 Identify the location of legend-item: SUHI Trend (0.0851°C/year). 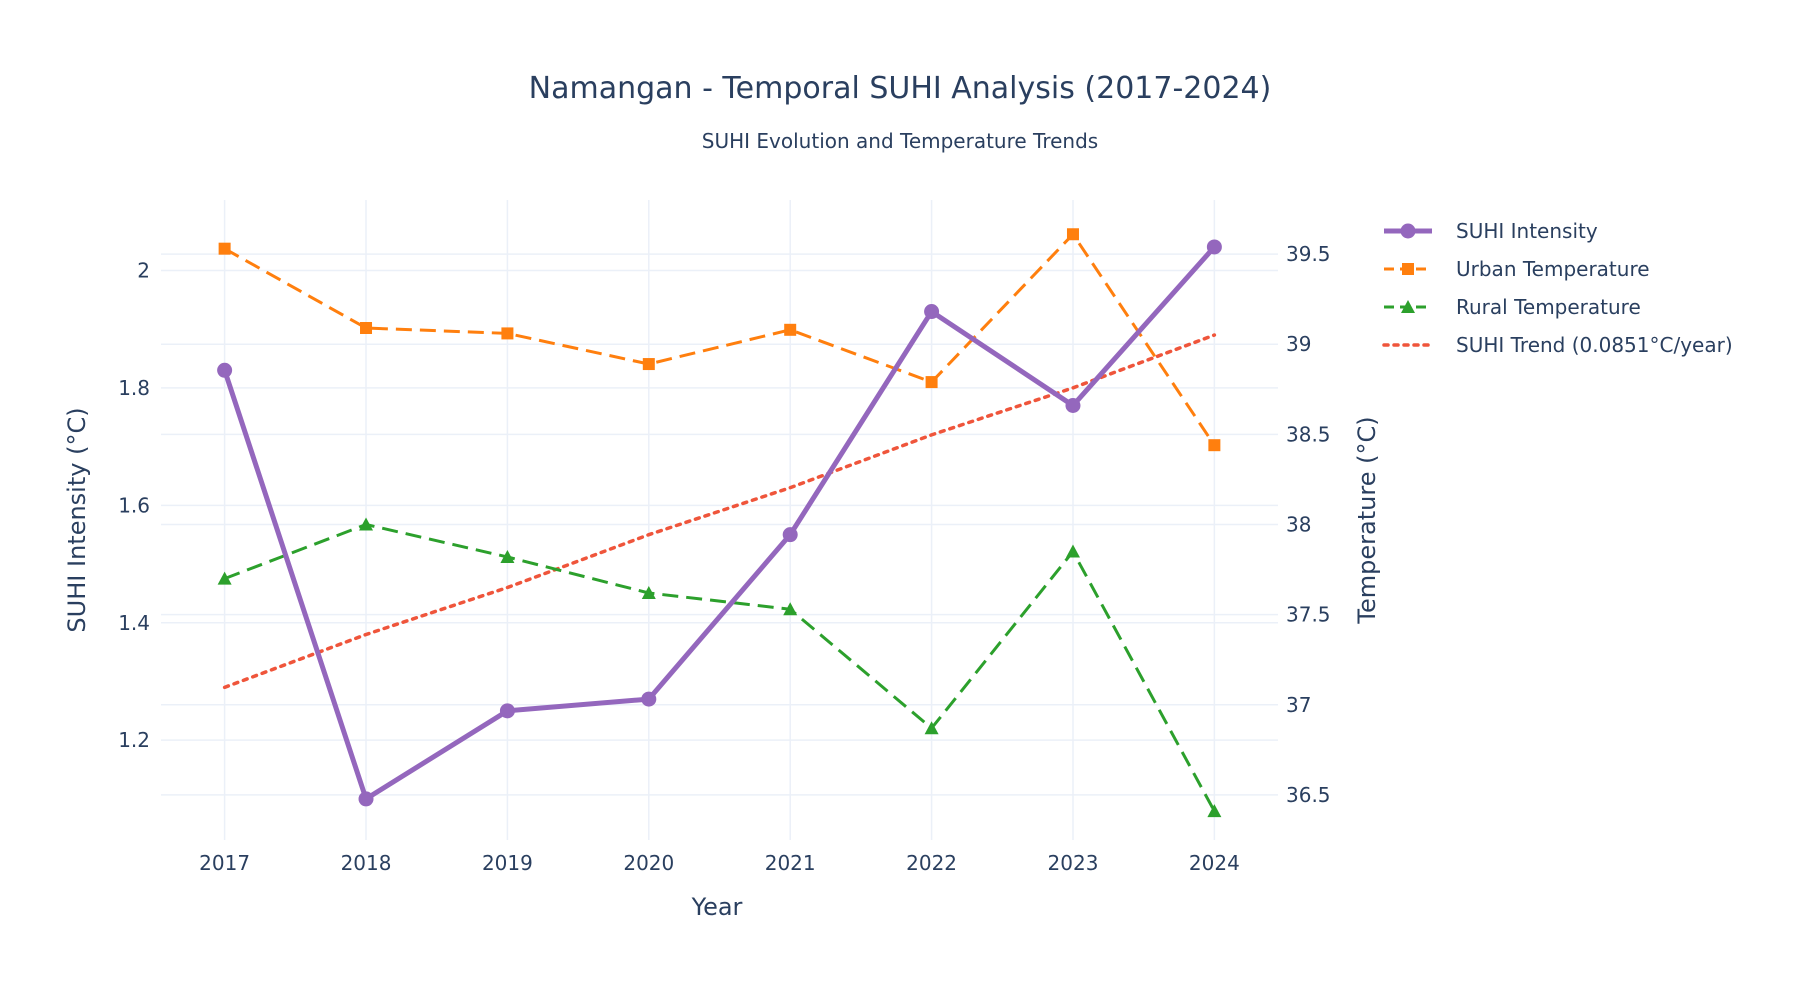
(1557, 345).